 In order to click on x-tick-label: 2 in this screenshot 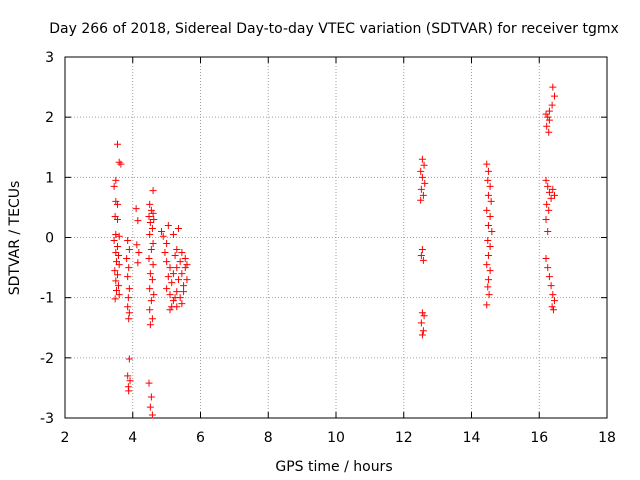, I will do `click(65, 438)`.